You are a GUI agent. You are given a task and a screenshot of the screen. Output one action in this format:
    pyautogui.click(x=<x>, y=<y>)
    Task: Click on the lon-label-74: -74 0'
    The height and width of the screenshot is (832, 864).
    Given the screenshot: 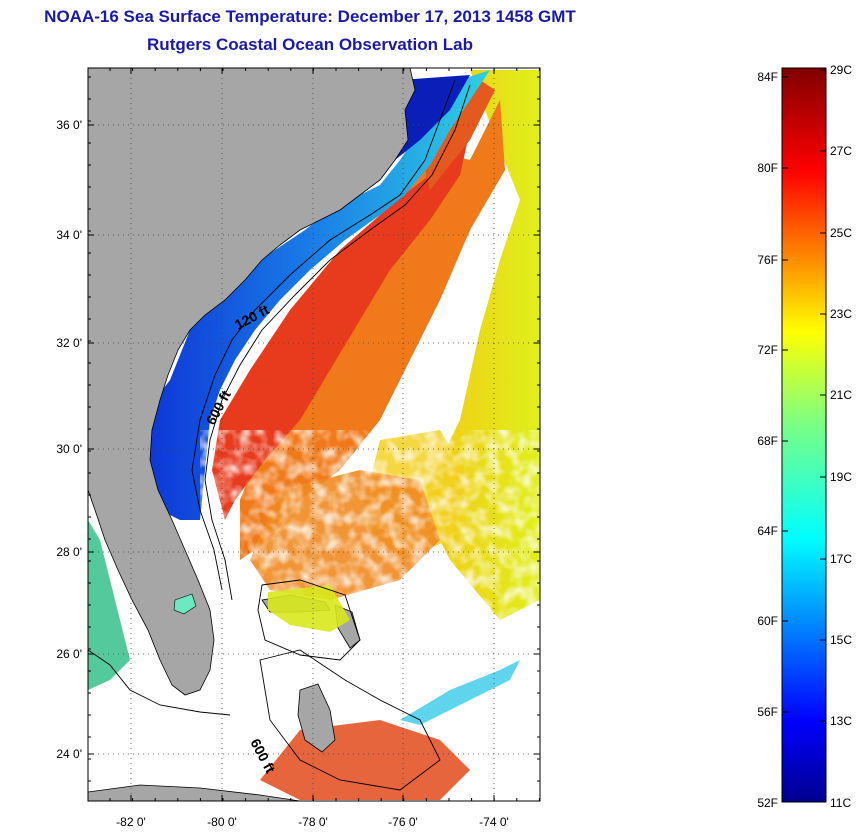 What is the action you would take?
    pyautogui.click(x=494, y=822)
    